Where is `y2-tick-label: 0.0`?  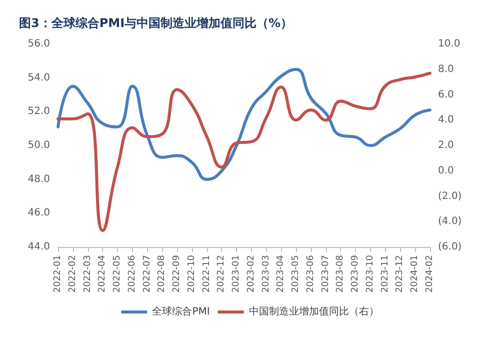
y2-tick-label: 0.0 is located at coordinates (446, 170).